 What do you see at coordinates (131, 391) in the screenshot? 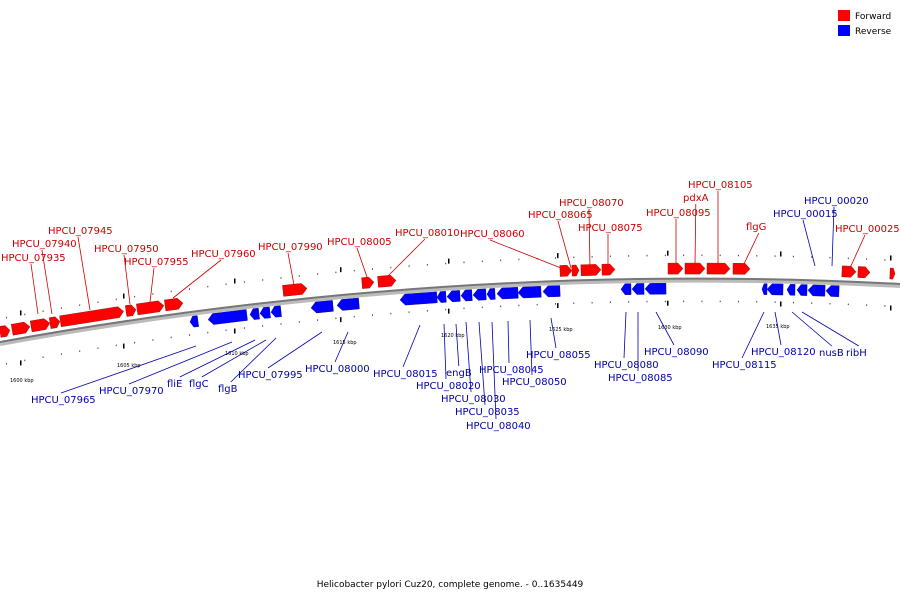
I see `reverse-gene-label-hpcu-07970: HPCU_07970` at bounding box center [131, 391].